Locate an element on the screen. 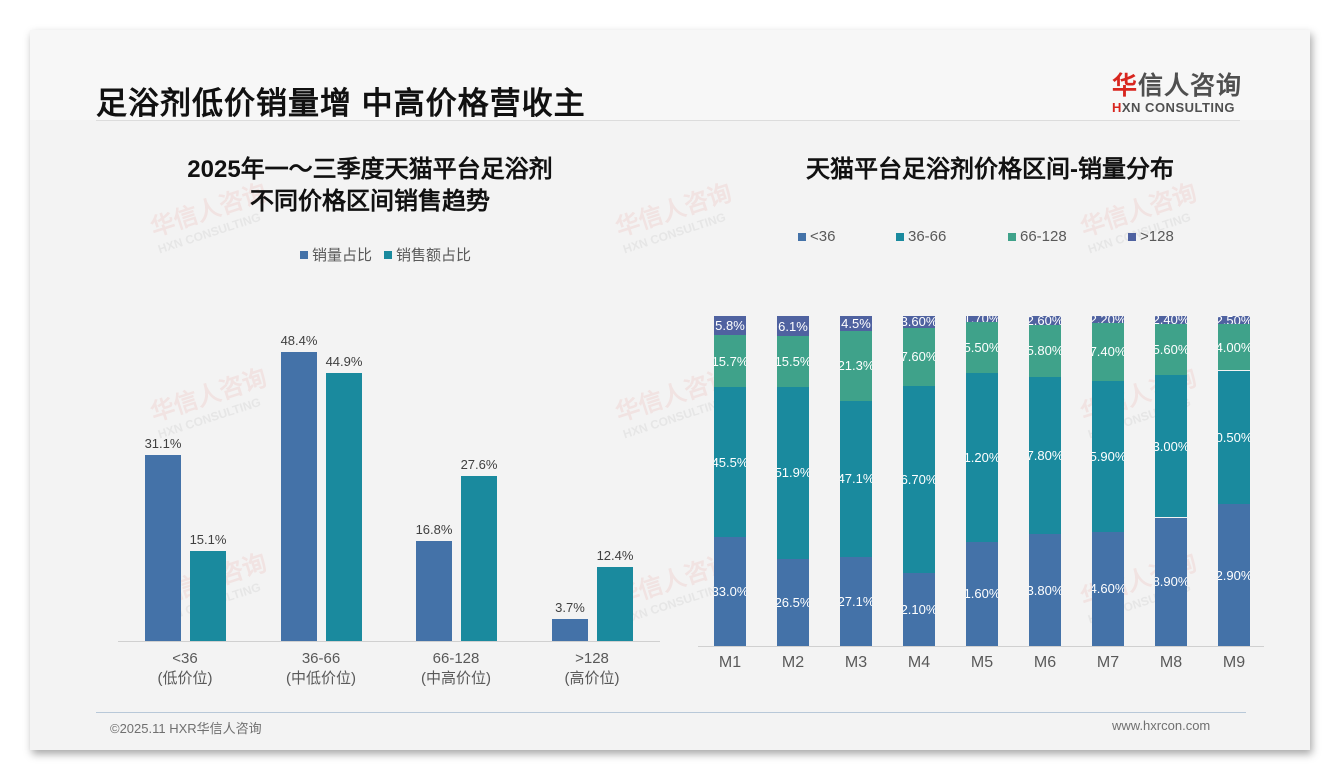  stack-segment: 7.40% is located at coordinates (1108, 352).